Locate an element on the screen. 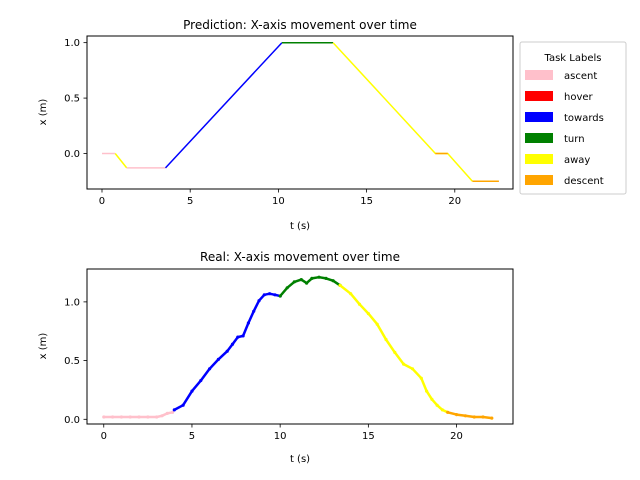  real-x-axis-label: t (s) is located at coordinates (300, 459).